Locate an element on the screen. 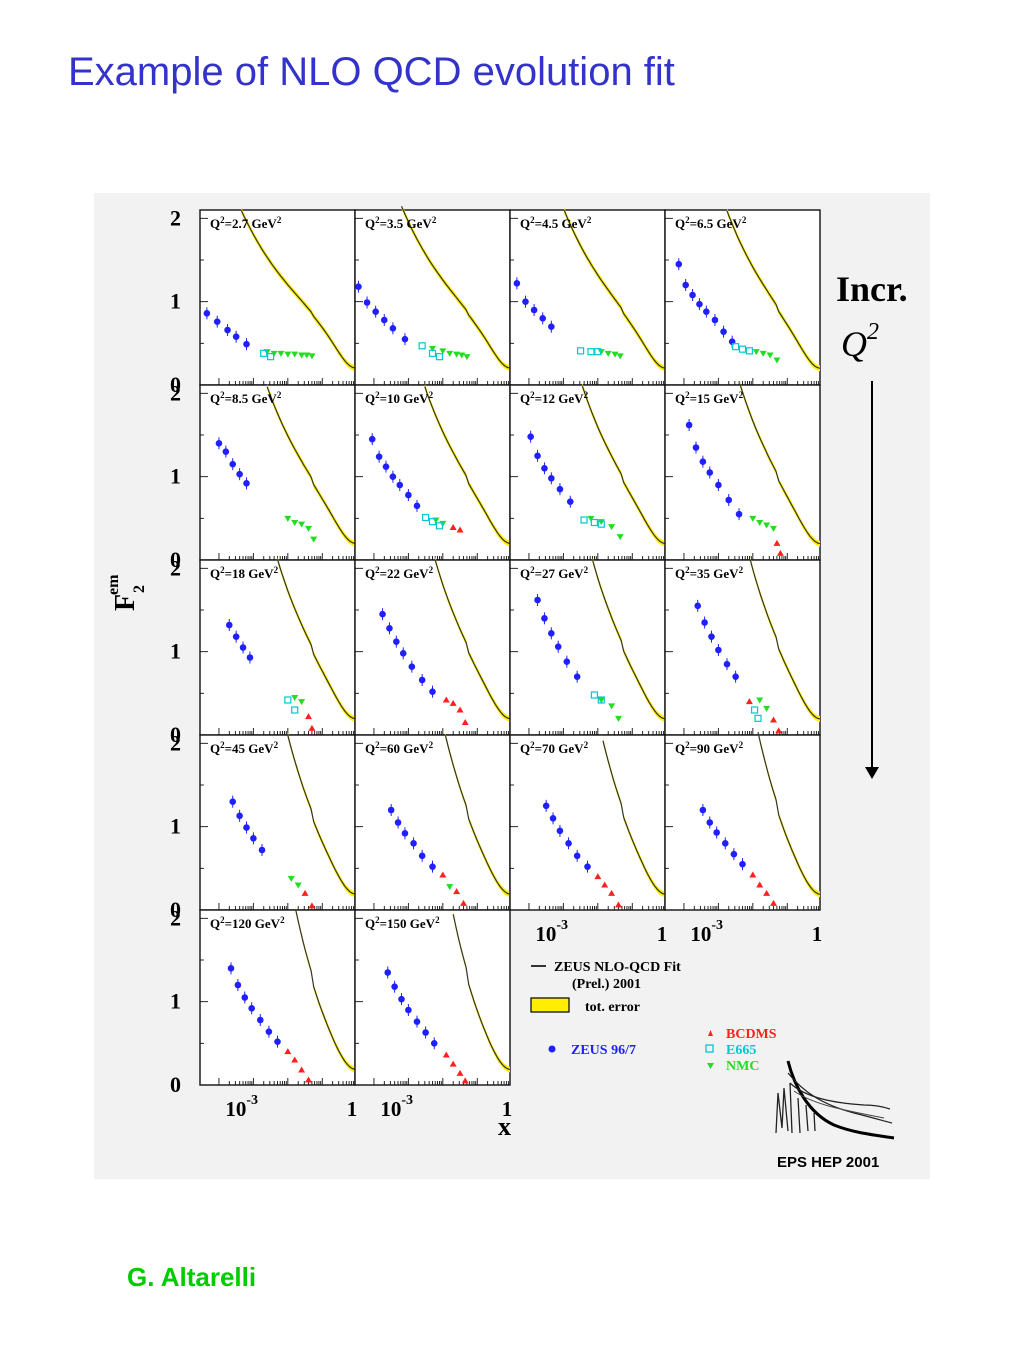 This screenshot has height=1365, width=1024. legend-nmc-marker is located at coordinates (710, 1066).